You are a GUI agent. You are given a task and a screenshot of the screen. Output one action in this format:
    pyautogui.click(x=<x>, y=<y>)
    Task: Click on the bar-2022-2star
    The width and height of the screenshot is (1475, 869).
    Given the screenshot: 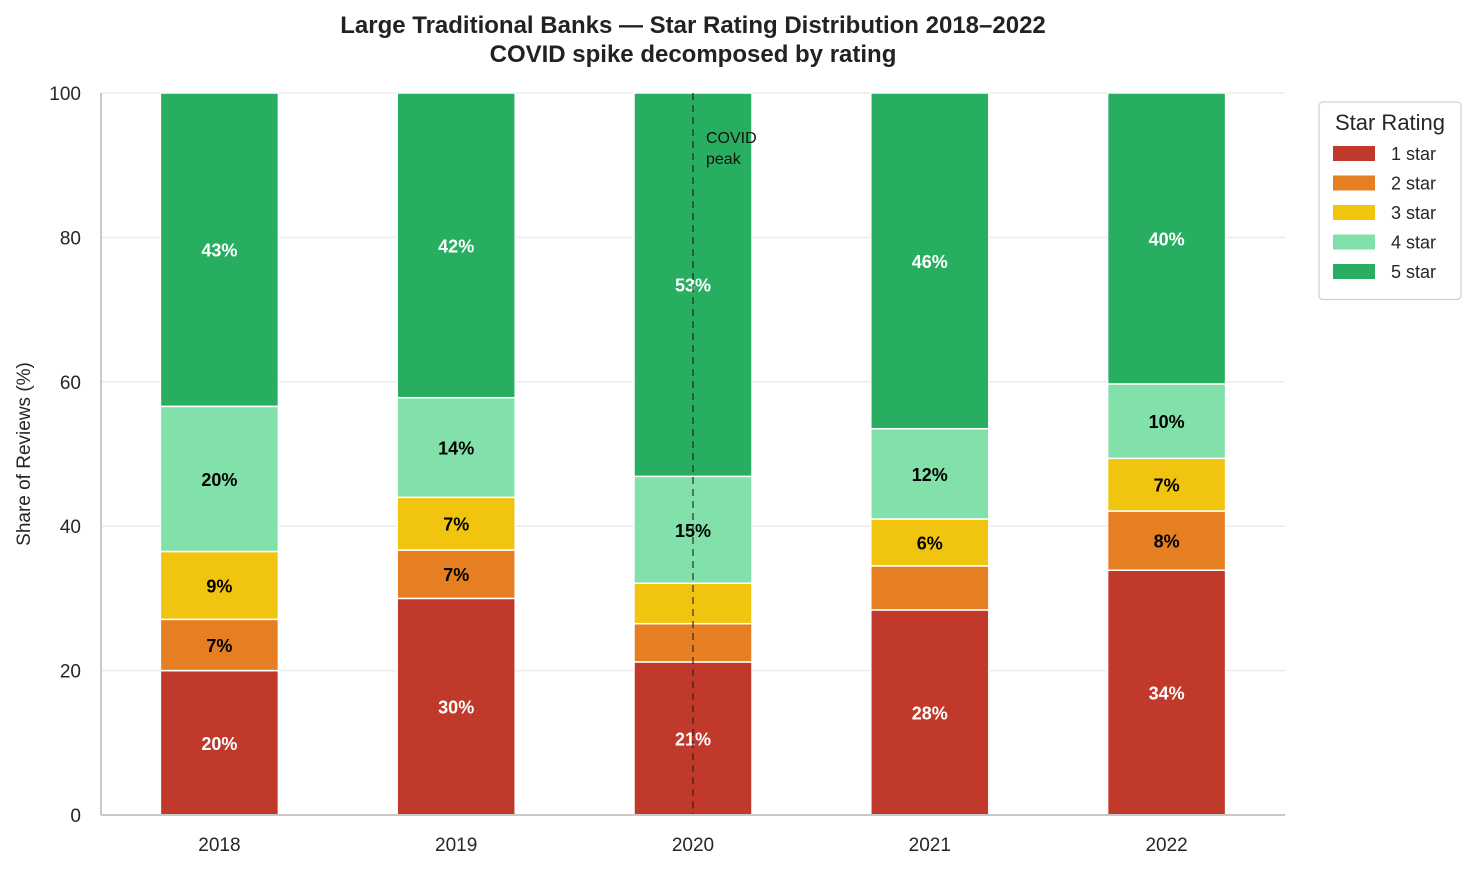 What is the action you would take?
    pyautogui.click(x=1166, y=540)
    